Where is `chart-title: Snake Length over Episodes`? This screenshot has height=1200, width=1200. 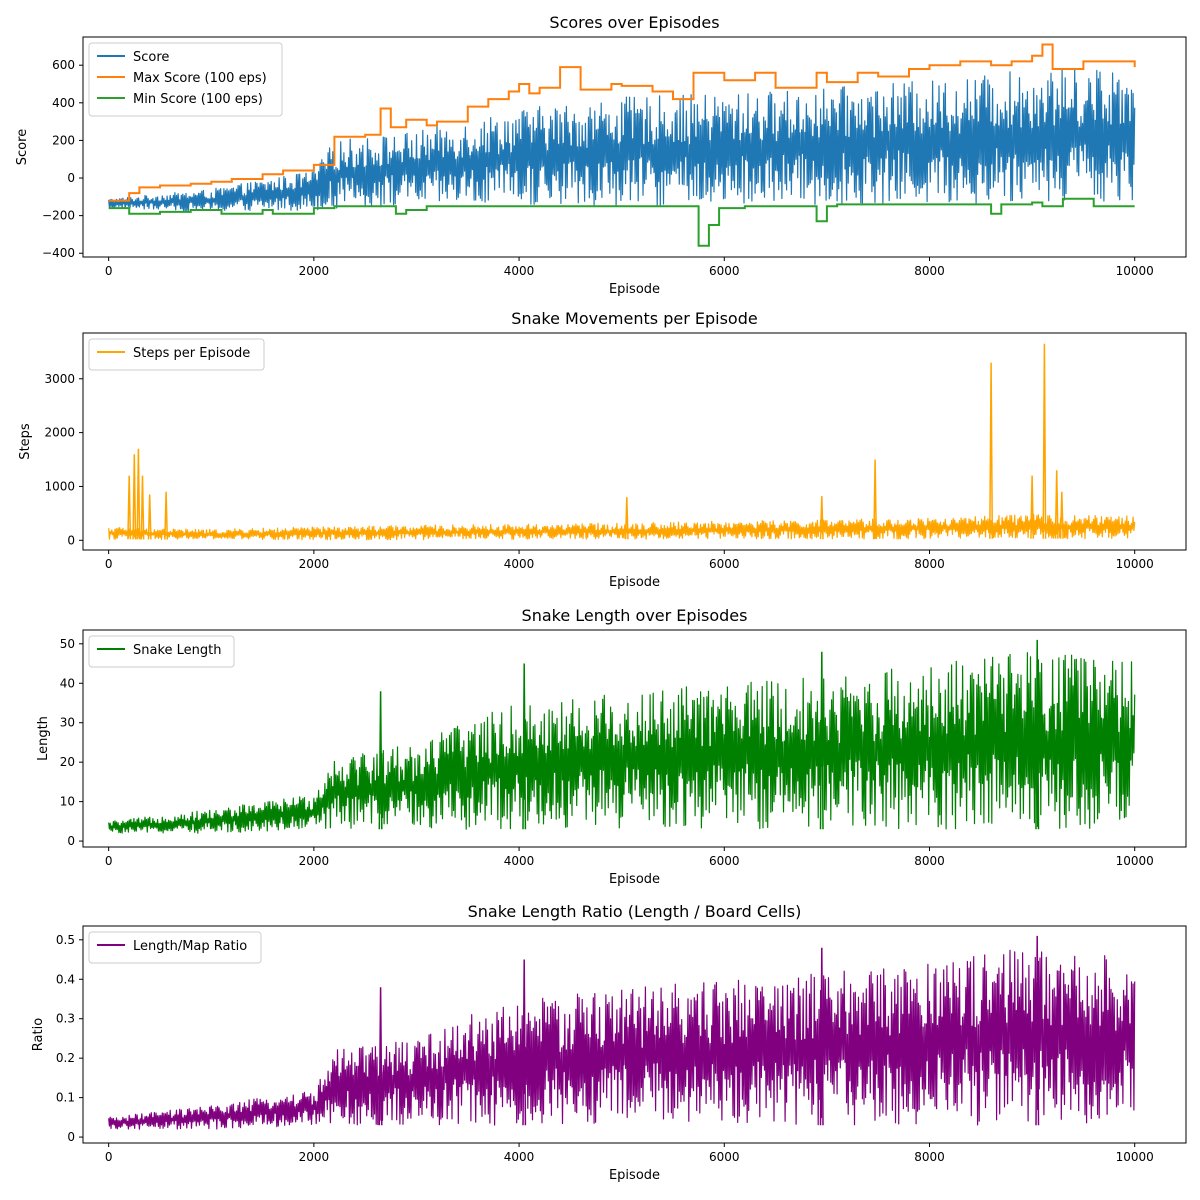
chart-title: Snake Length over Episodes is located at coordinates (635, 615).